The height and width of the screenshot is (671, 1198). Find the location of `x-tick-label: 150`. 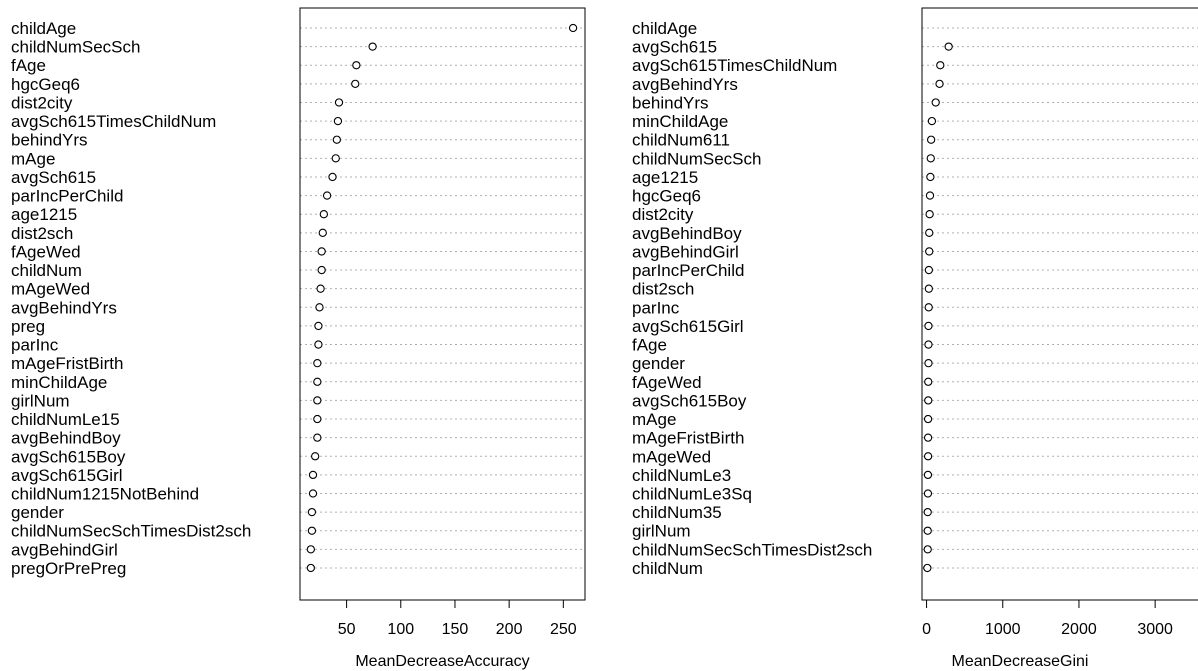

x-tick-label: 150 is located at coordinates (455, 629).